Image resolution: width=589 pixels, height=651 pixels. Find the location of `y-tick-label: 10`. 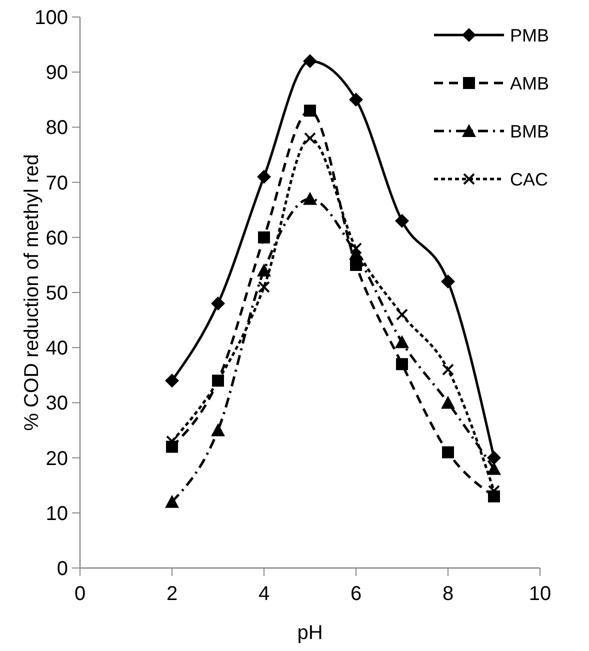

y-tick-label: 10 is located at coordinates (57, 513).